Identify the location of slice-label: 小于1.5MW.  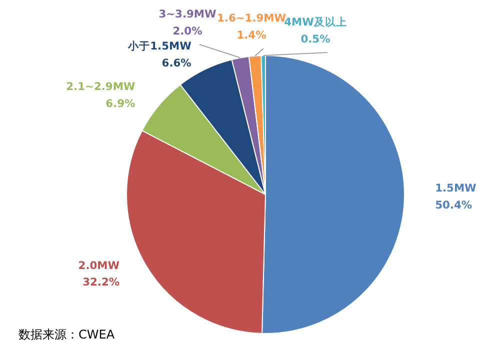
(159, 46).